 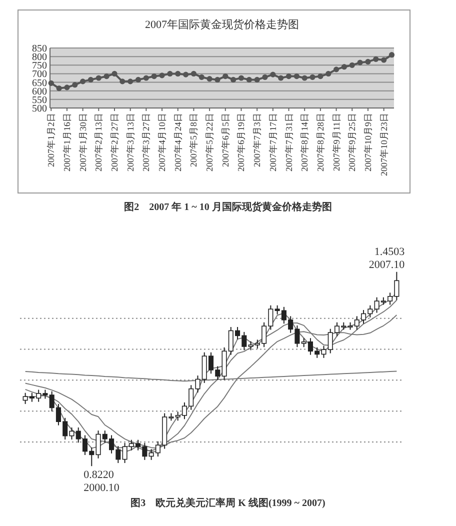 I want to click on x-tick-label: 2007年8月28日, so click(x=320, y=142).